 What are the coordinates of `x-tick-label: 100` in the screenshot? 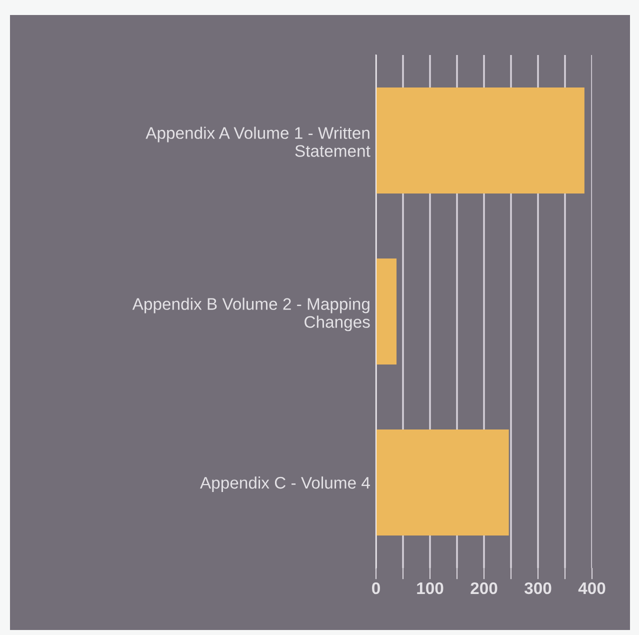 It's located at (430, 588).